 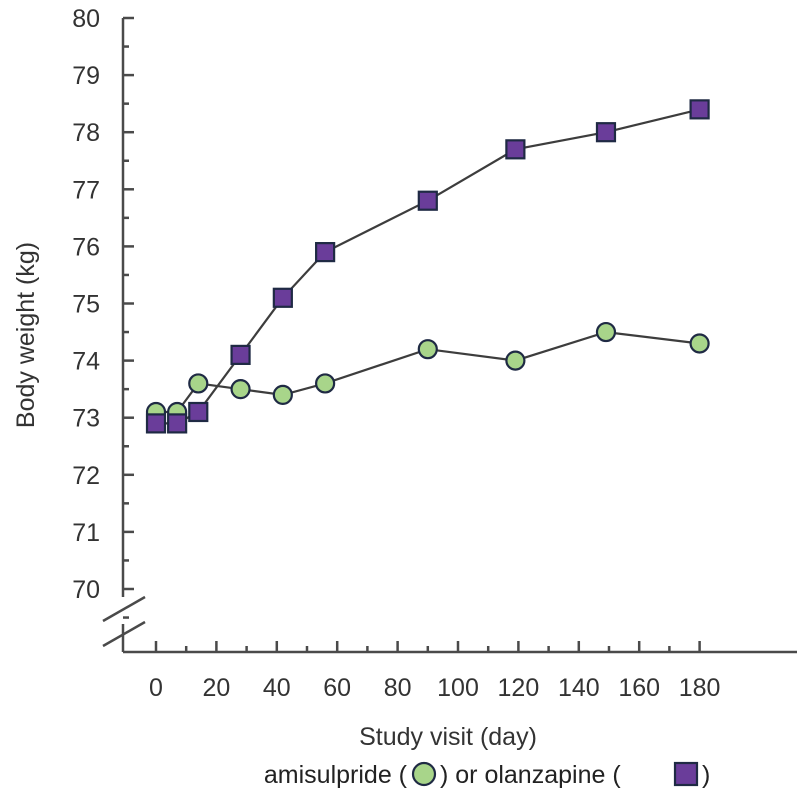 I want to click on legend-text-amisulpride: amisulpride (, so click(x=336, y=775).